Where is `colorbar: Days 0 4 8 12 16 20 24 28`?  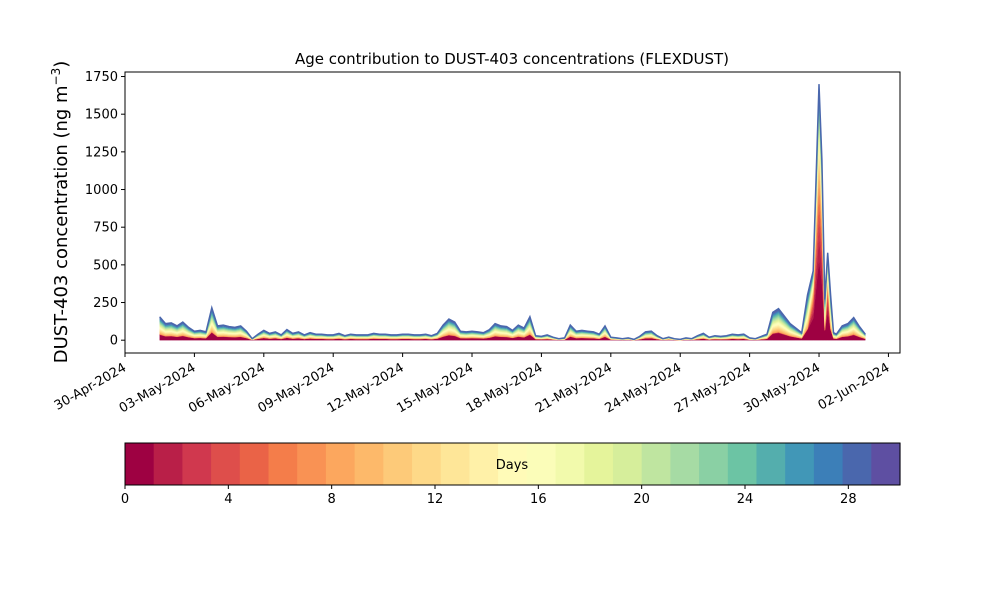 colorbar: Days 0 4 8 12 16 20 24 28 is located at coordinates (511, 474).